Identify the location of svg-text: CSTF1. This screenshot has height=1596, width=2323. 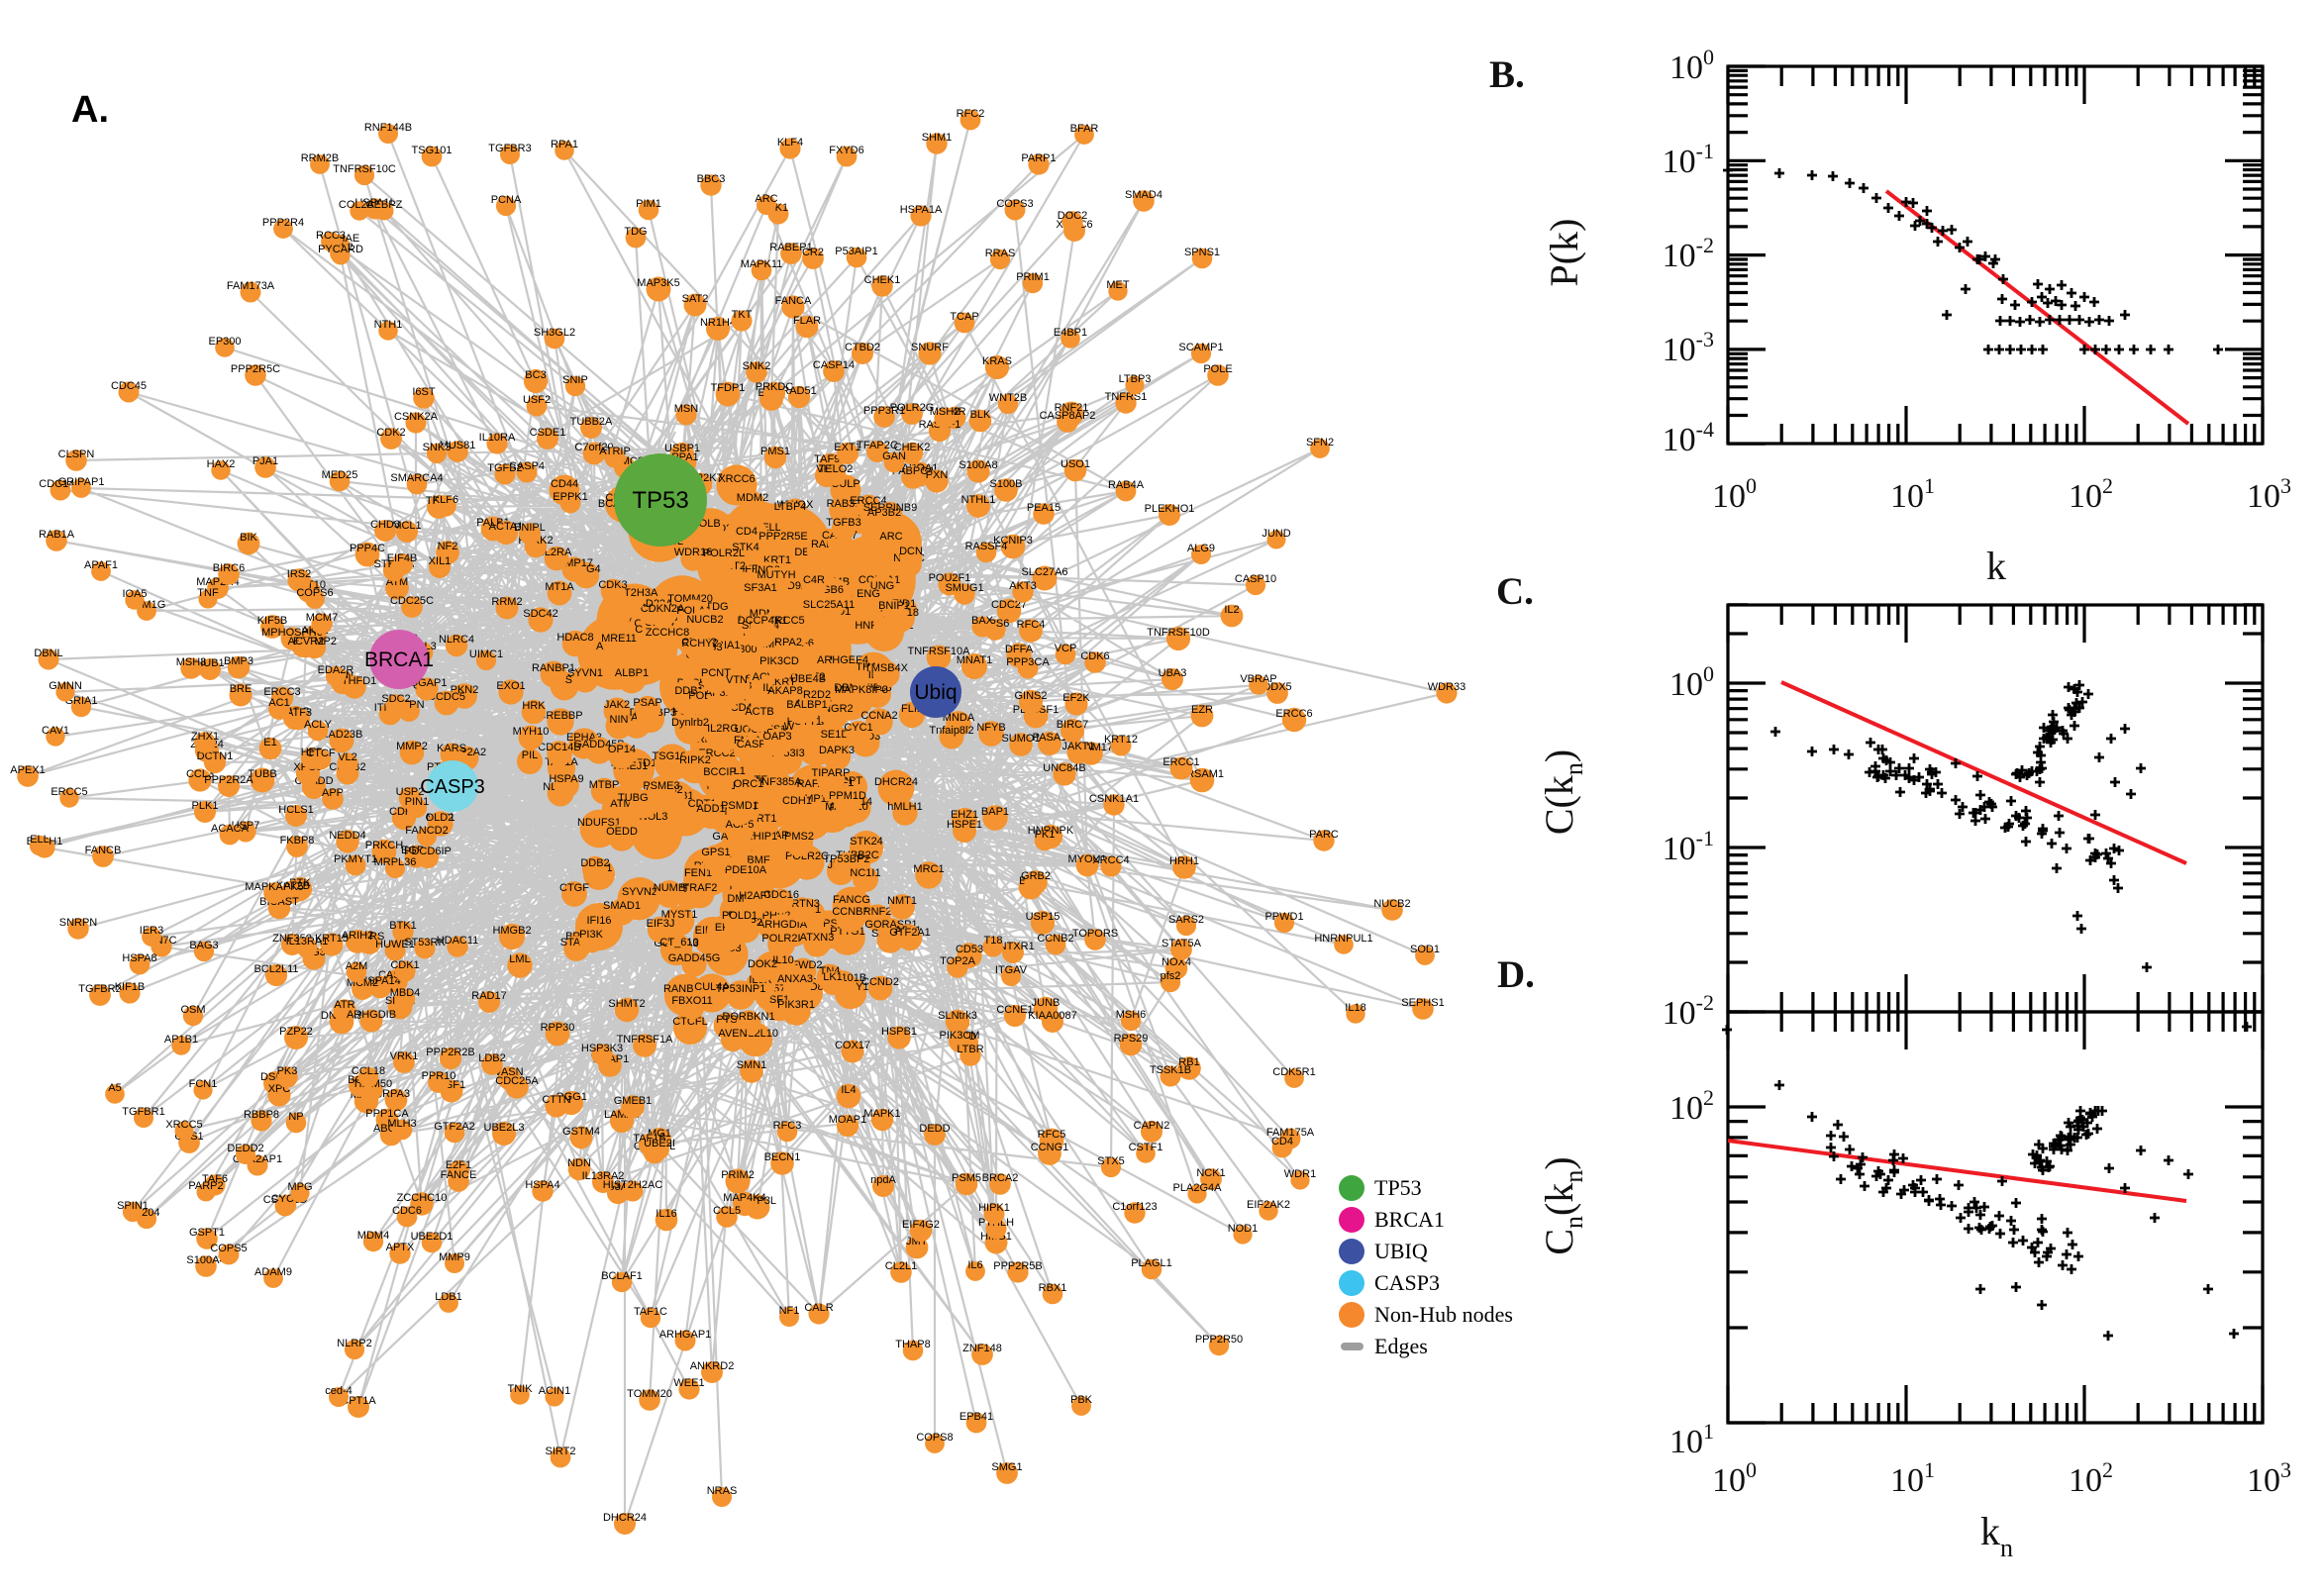
(1146, 1147).